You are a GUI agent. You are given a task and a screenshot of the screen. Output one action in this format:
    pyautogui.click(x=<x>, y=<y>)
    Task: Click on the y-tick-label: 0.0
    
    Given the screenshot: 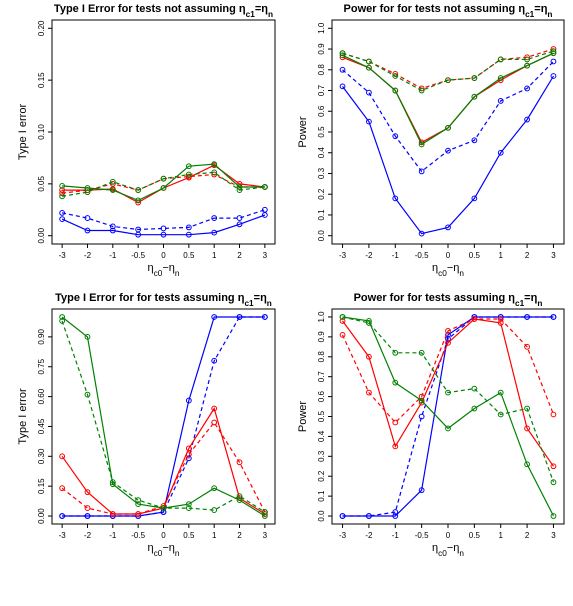 What is the action you would take?
    pyautogui.click(x=321, y=516)
    